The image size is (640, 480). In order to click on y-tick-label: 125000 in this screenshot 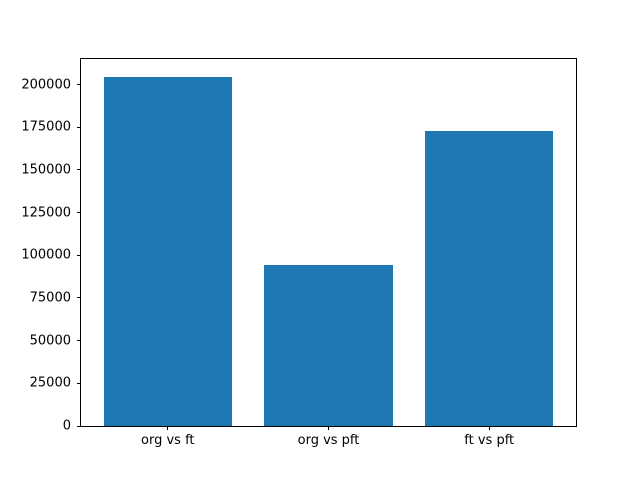, I will do `click(46, 213)`.